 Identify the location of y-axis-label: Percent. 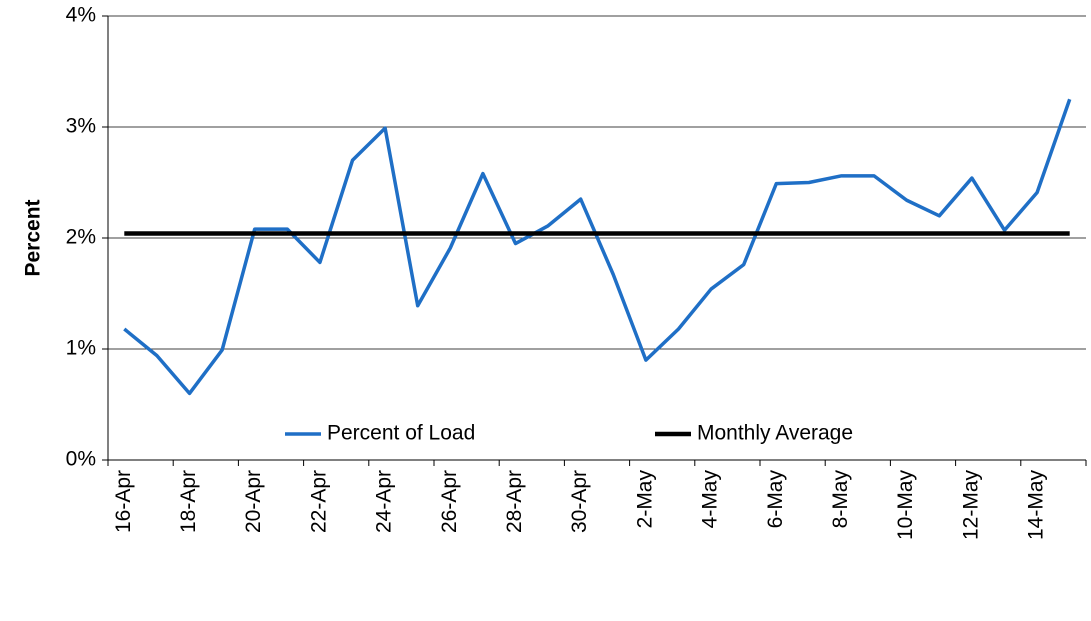
(33, 237).